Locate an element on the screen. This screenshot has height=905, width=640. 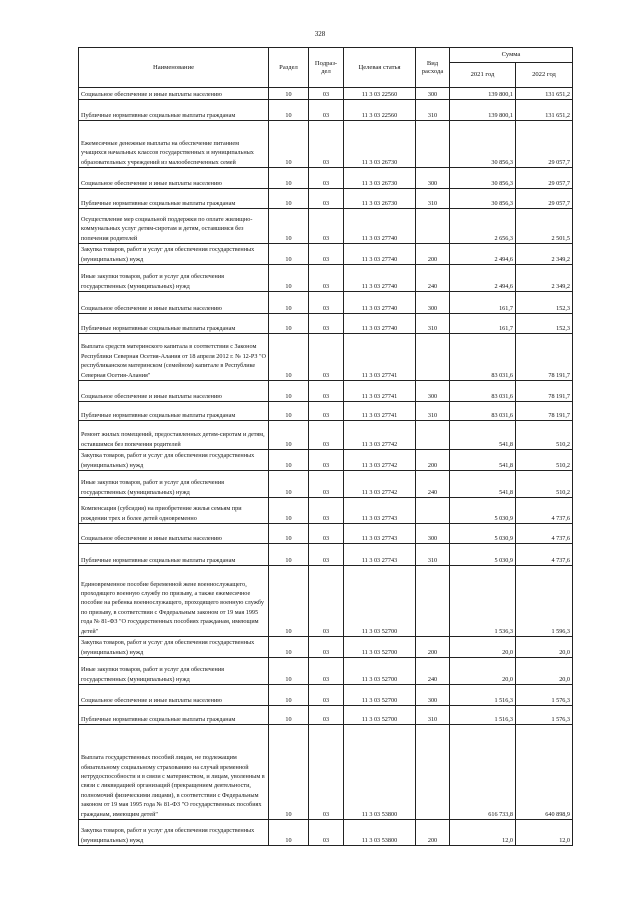
cell-y2022: 640 898,9 is located at coordinates (544, 772).